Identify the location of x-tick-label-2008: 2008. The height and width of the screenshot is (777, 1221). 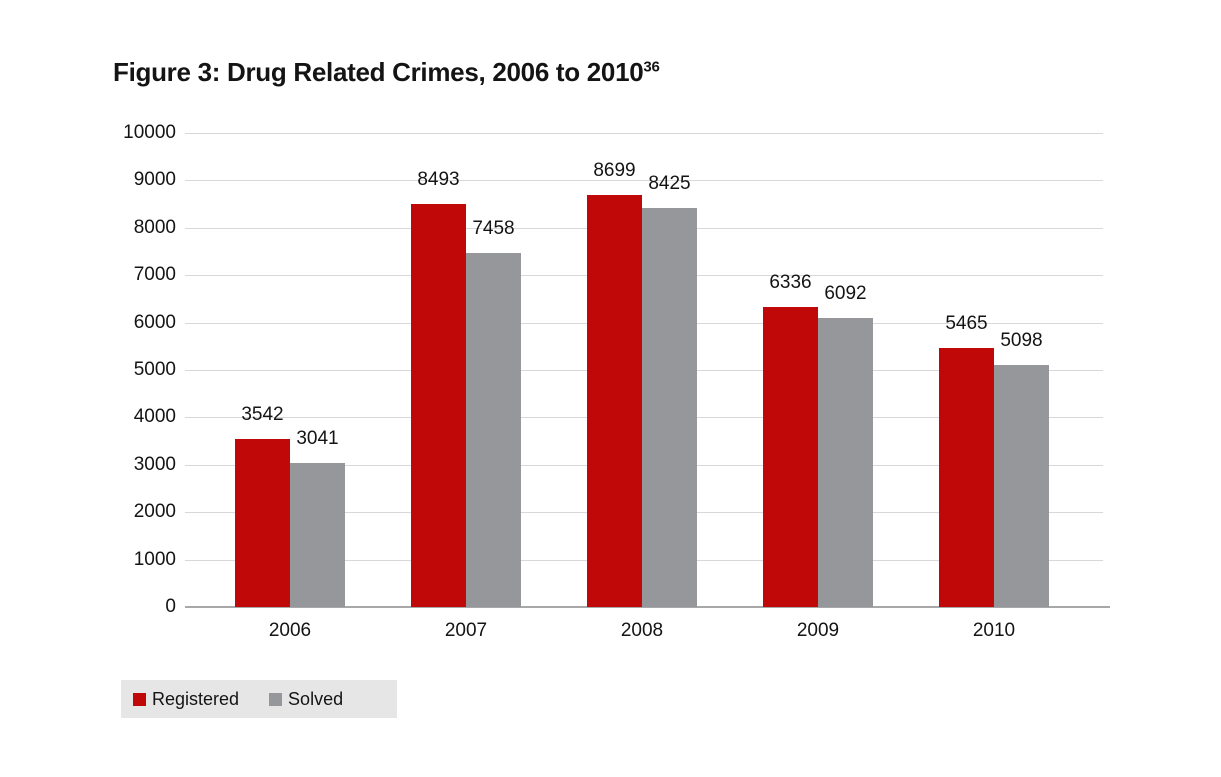
(642, 630).